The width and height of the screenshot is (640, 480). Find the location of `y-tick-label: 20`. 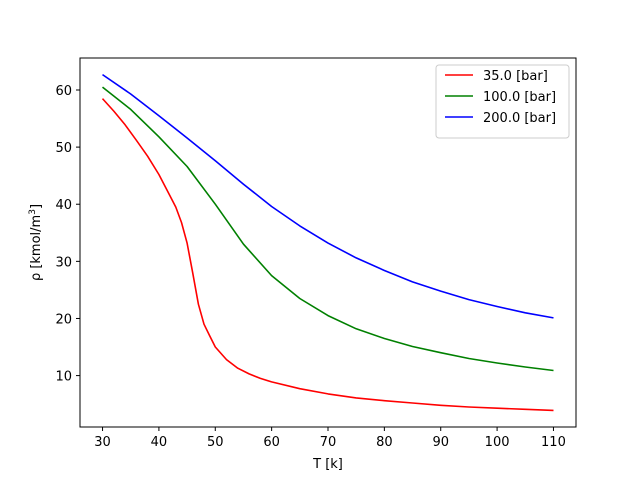

y-tick-label: 20 is located at coordinates (63, 319).